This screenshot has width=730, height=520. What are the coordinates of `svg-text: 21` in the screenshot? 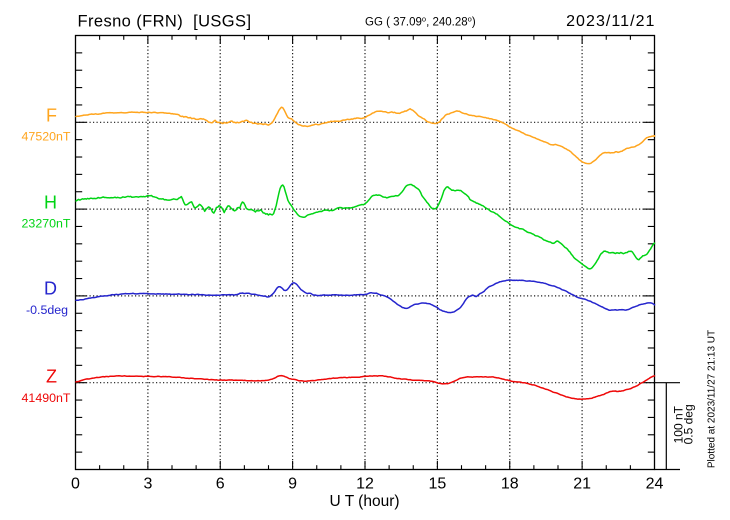 It's located at (582, 484).